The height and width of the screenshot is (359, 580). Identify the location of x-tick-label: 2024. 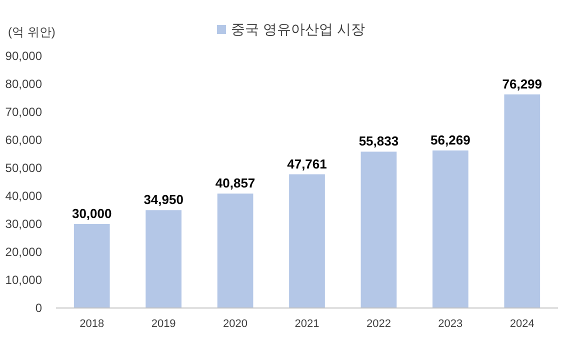
(522, 324).